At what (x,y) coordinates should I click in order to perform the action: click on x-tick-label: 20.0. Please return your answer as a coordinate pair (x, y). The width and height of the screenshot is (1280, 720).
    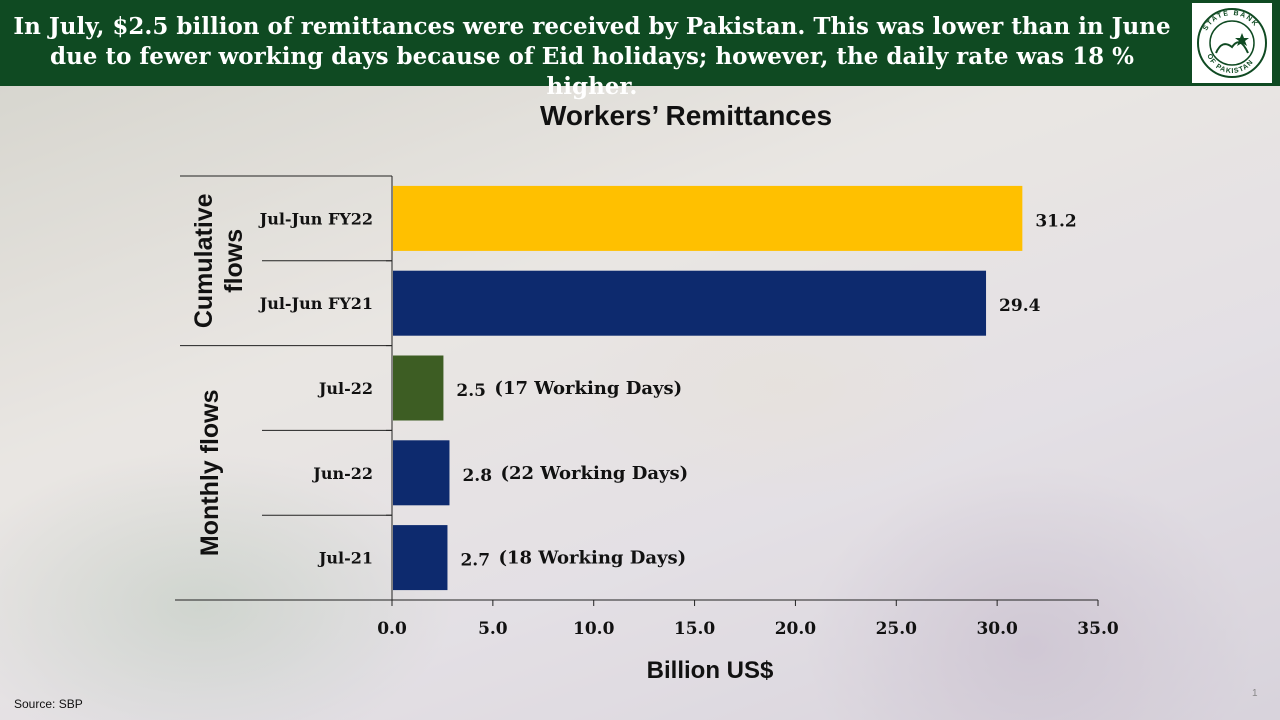
    Looking at the image, I should click on (796, 629).